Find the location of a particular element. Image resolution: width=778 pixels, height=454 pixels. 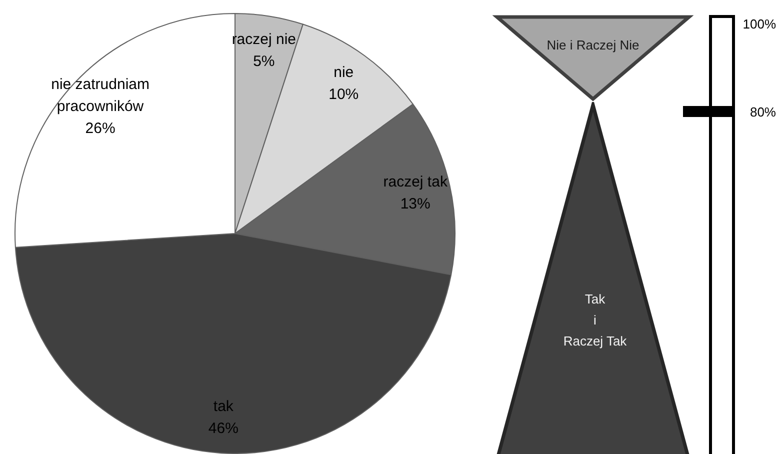

data-label: 13% is located at coordinates (415, 203).